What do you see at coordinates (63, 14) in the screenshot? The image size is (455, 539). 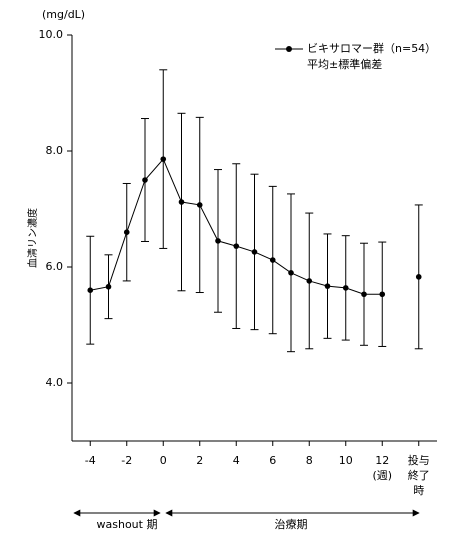 I see `y-unit: (mg/dL)` at bounding box center [63, 14].